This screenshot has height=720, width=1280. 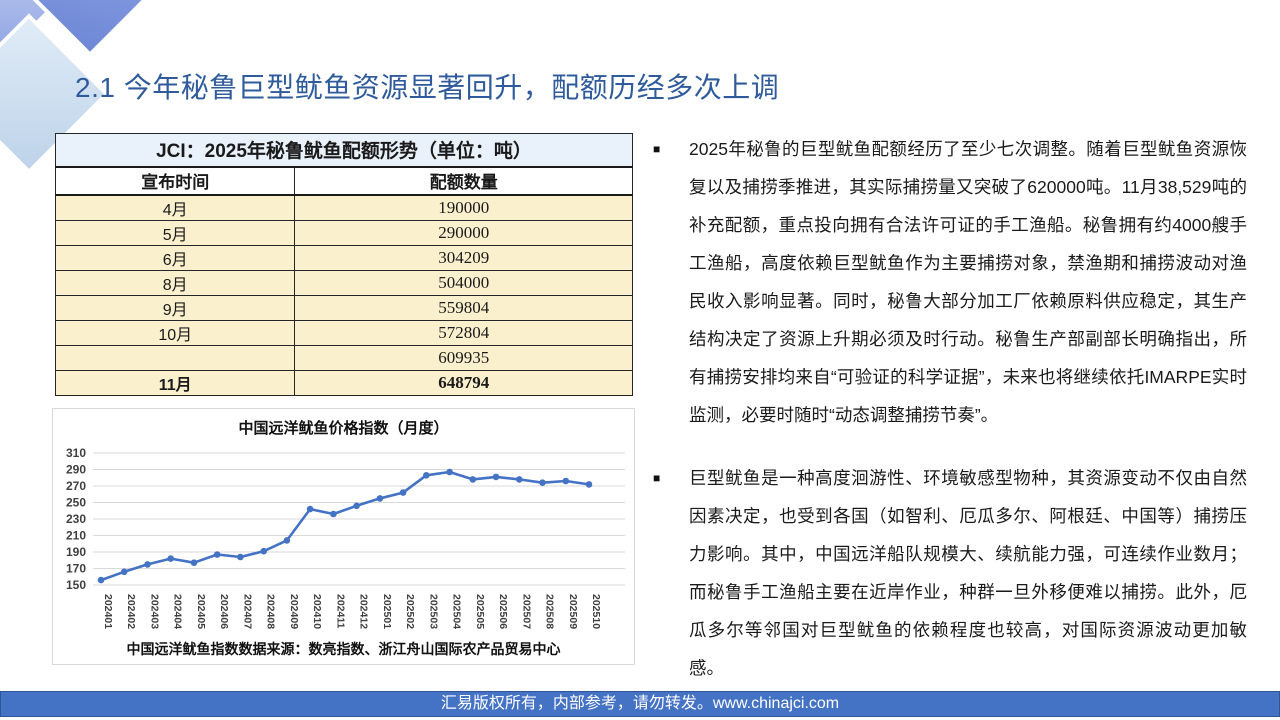 What do you see at coordinates (175, 307) in the screenshot?
I see `cell-time: 9月` at bounding box center [175, 307].